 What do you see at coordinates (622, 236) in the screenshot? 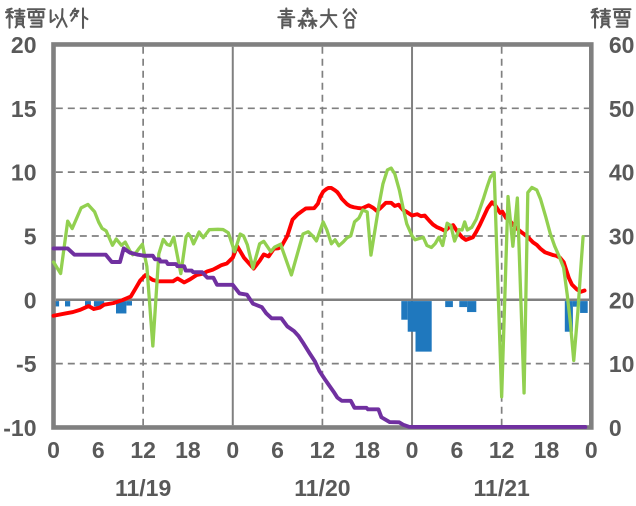
I see `svg-text: 30` at bounding box center [622, 236].